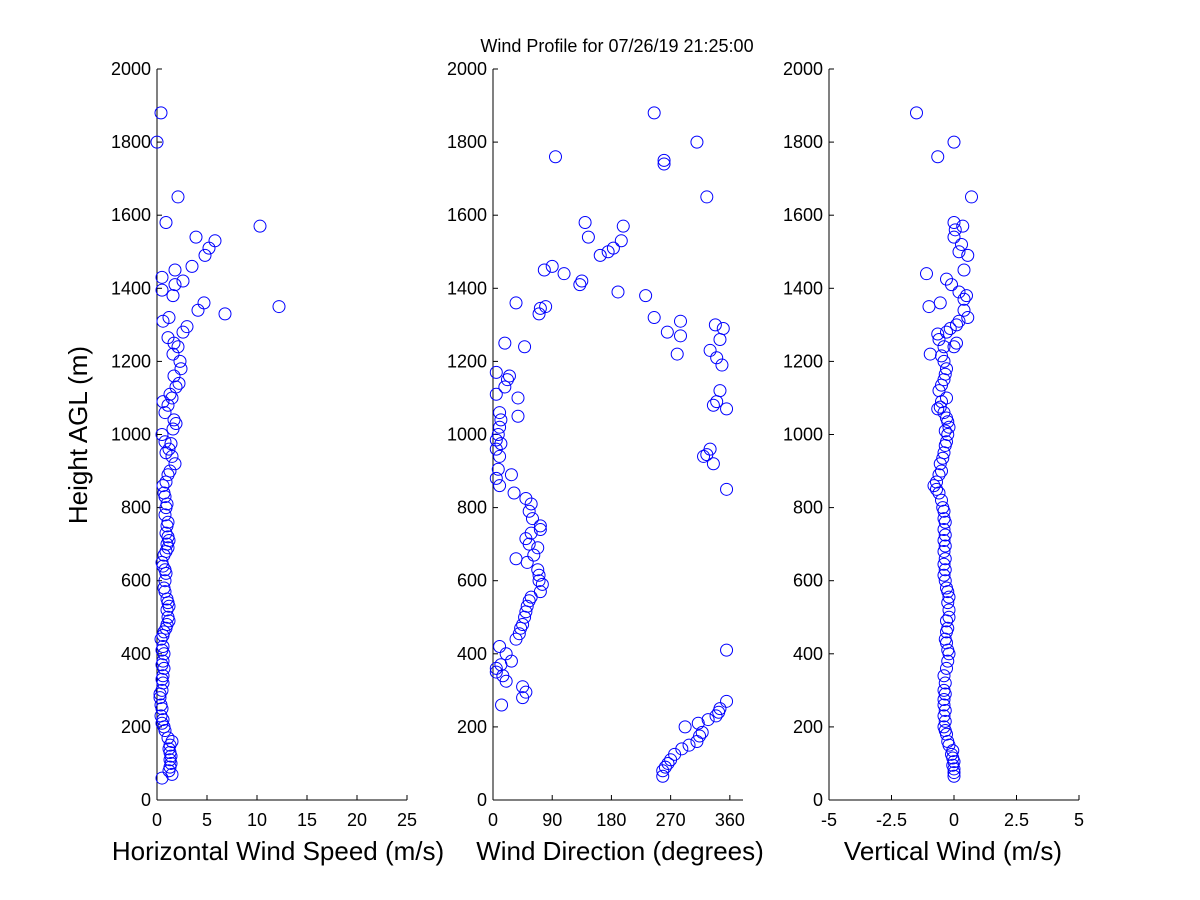 The height and width of the screenshot is (900, 1200). I want to click on direction-y-tick-label: 1000, so click(467, 435).